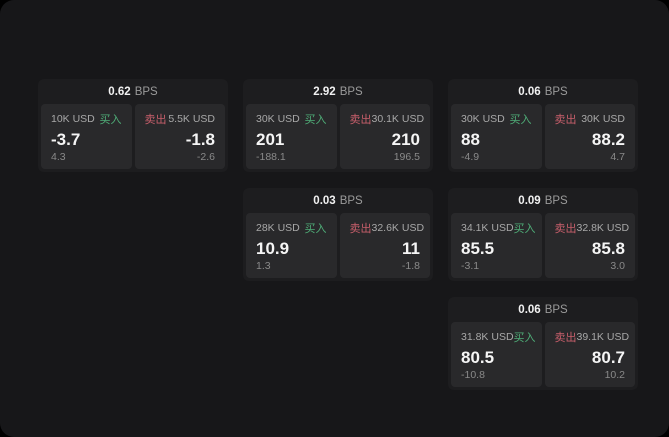 The image size is (669, 437). I want to click on sell-panel: 卖出 32.8K USD 85.8 3.0, so click(589, 245).